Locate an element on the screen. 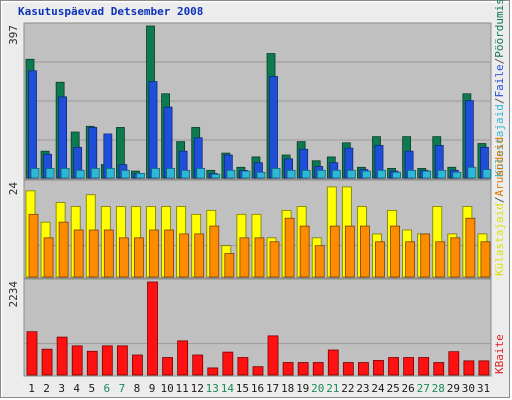  day-5-bars is located at coordinates (92, 363).